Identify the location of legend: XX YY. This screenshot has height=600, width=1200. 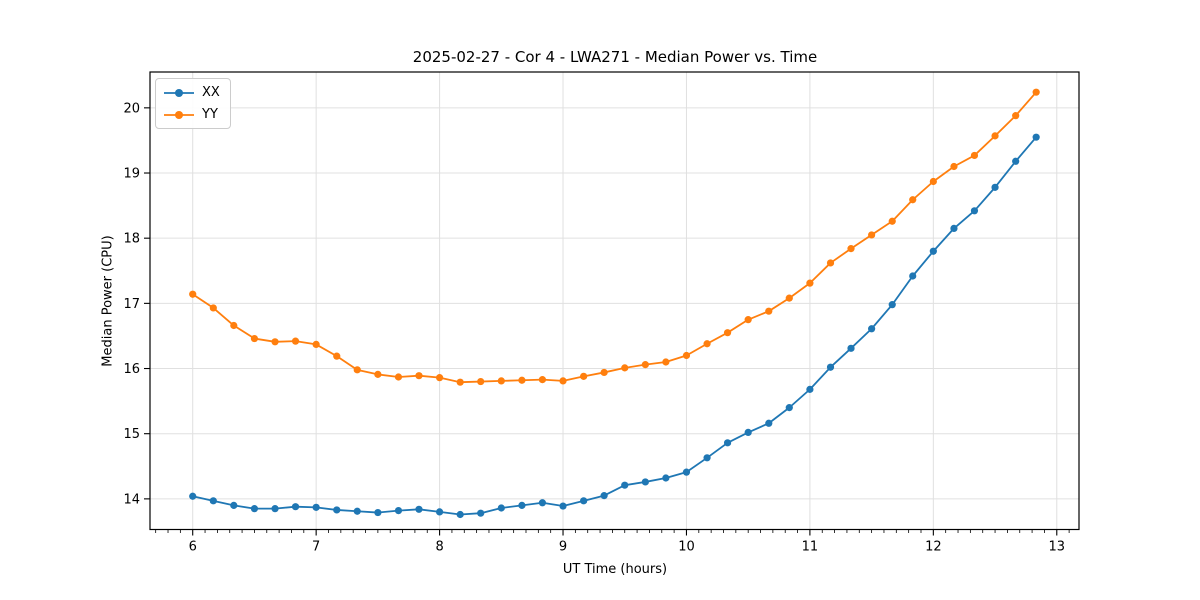
(193, 103).